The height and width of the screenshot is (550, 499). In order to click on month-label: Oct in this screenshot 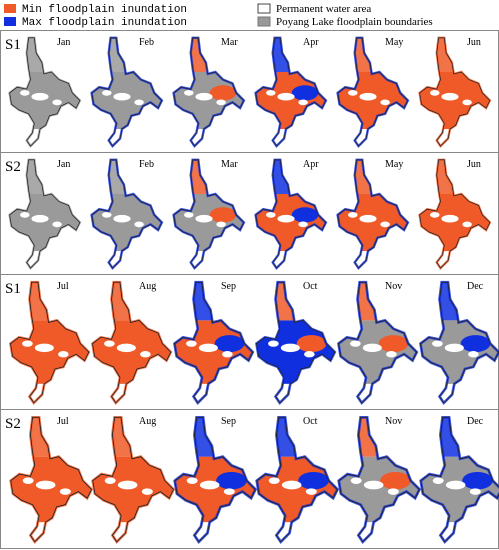, I will do `click(310, 421)`.